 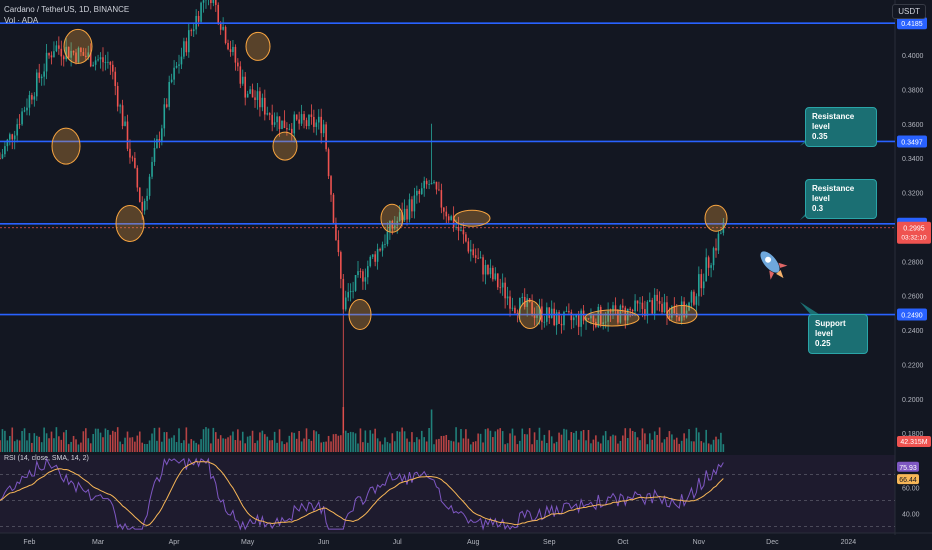 What do you see at coordinates (913, 125) in the screenshot?
I see `y-tick-label: 0.3600` at bounding box center [913, 125].